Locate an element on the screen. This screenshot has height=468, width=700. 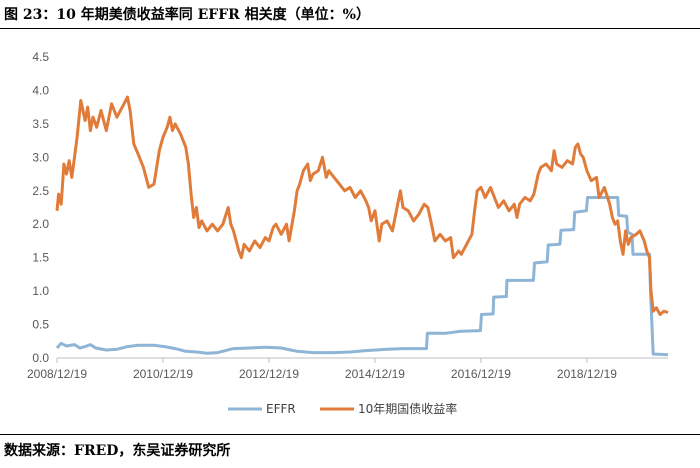
y-tick-label: 2.0 is located at coordinates (40, 224).